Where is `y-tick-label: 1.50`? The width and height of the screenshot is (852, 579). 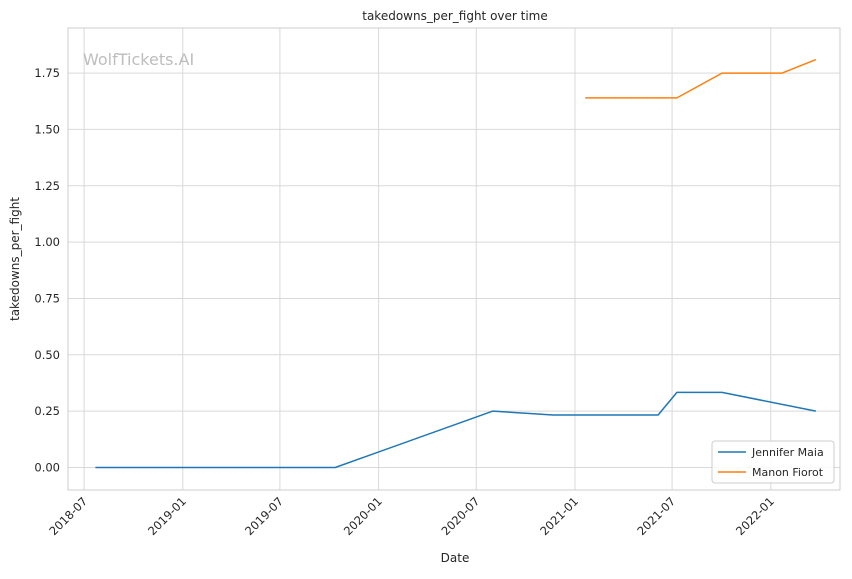
y-tick-label: 1.50 is located at coordinates (47, 129).